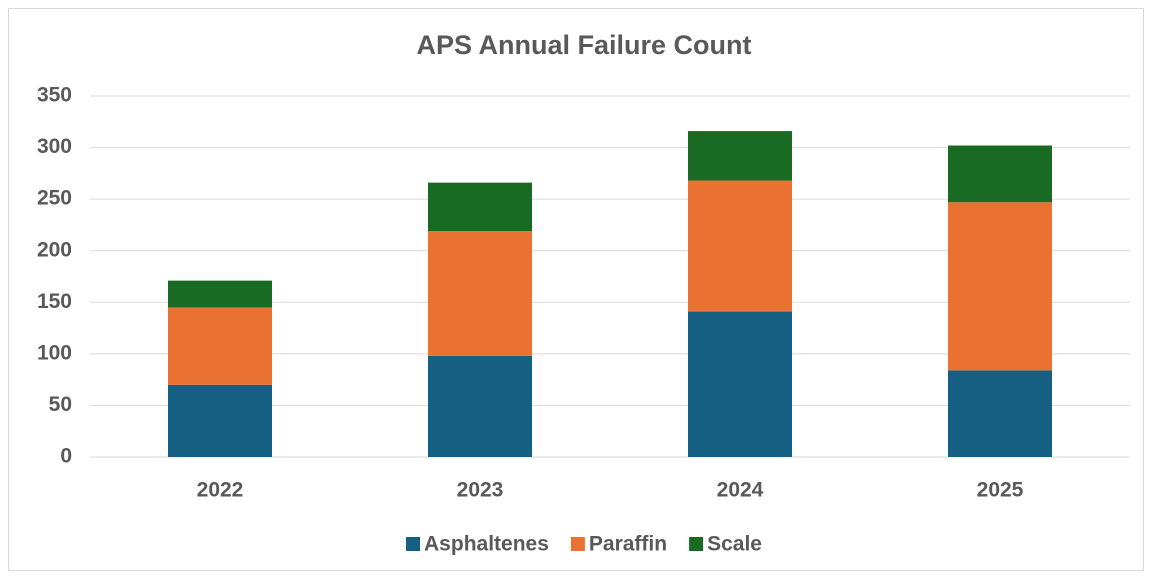 The height and width of the screenshot is (582, 1152). I want to click on y-tick-label: 0, so click(66, 456).